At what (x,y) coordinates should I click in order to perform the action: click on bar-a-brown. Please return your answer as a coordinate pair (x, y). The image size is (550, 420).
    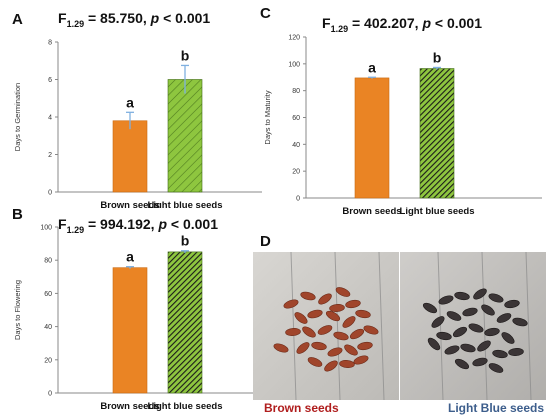
    Looking at the image, I should click on (130, 156).